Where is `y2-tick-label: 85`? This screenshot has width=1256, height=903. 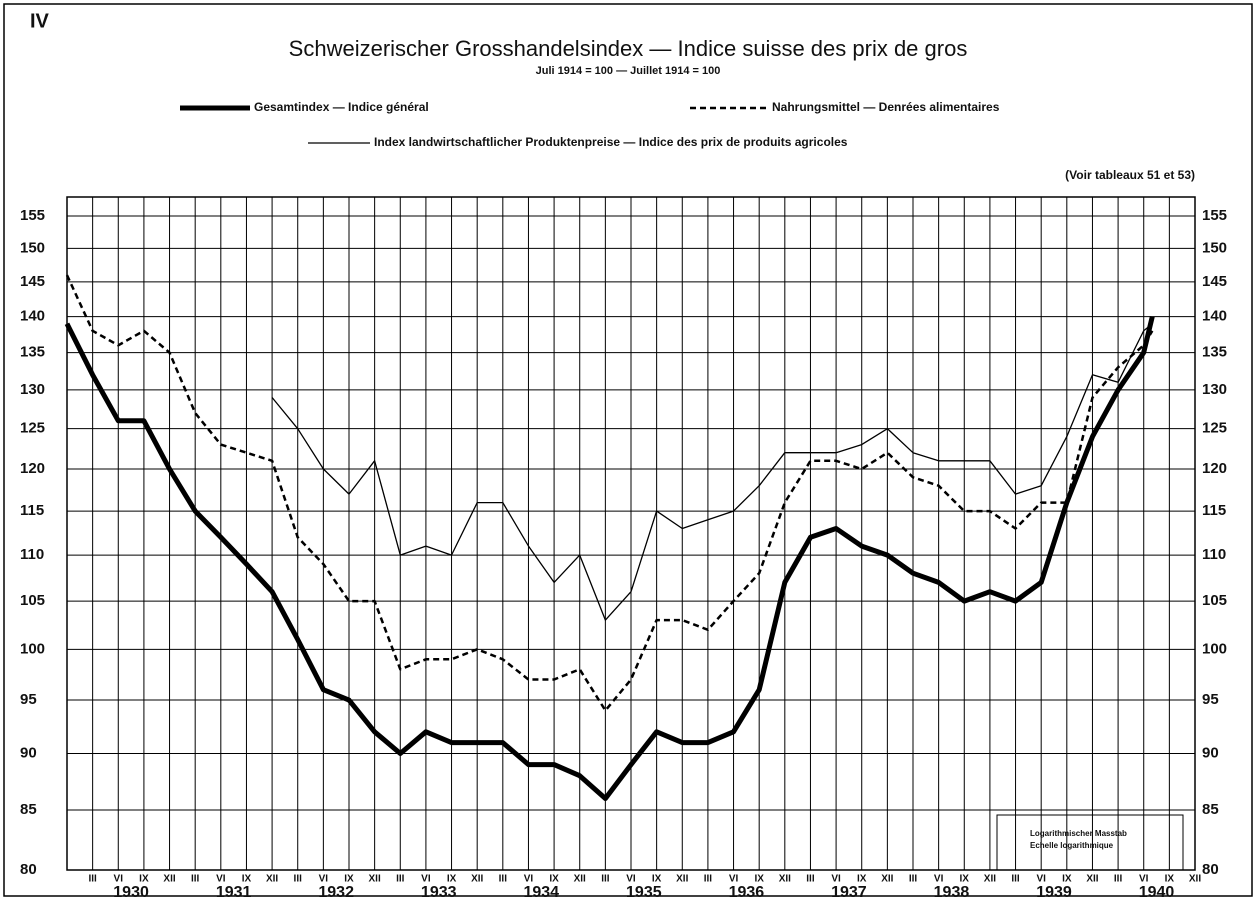 y2-tick-label: 85 is located at coordinates (1210, 809).